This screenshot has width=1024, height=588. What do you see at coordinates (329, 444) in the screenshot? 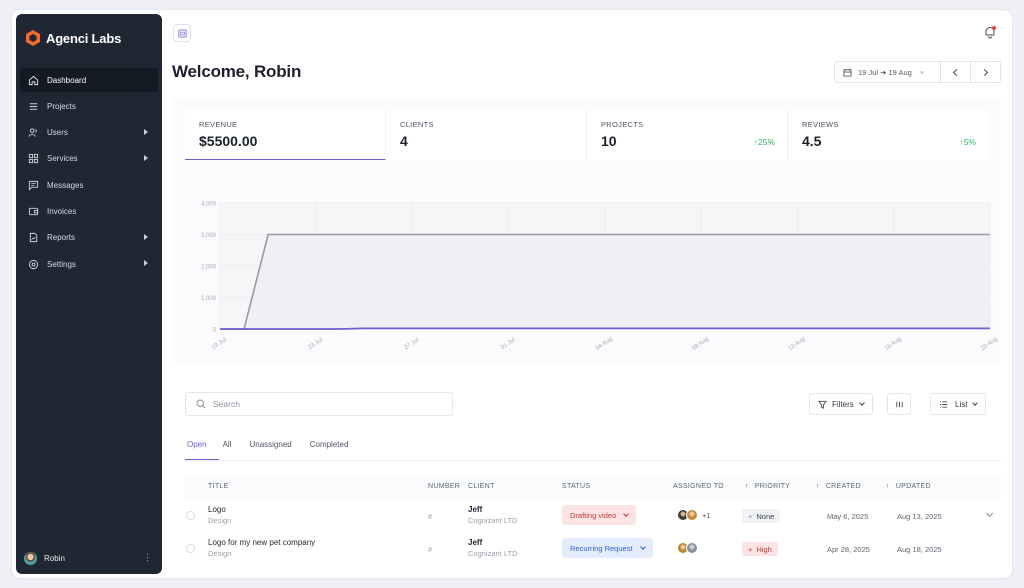
I see `tab-completed: Completed` at bounding box center [329, 444].